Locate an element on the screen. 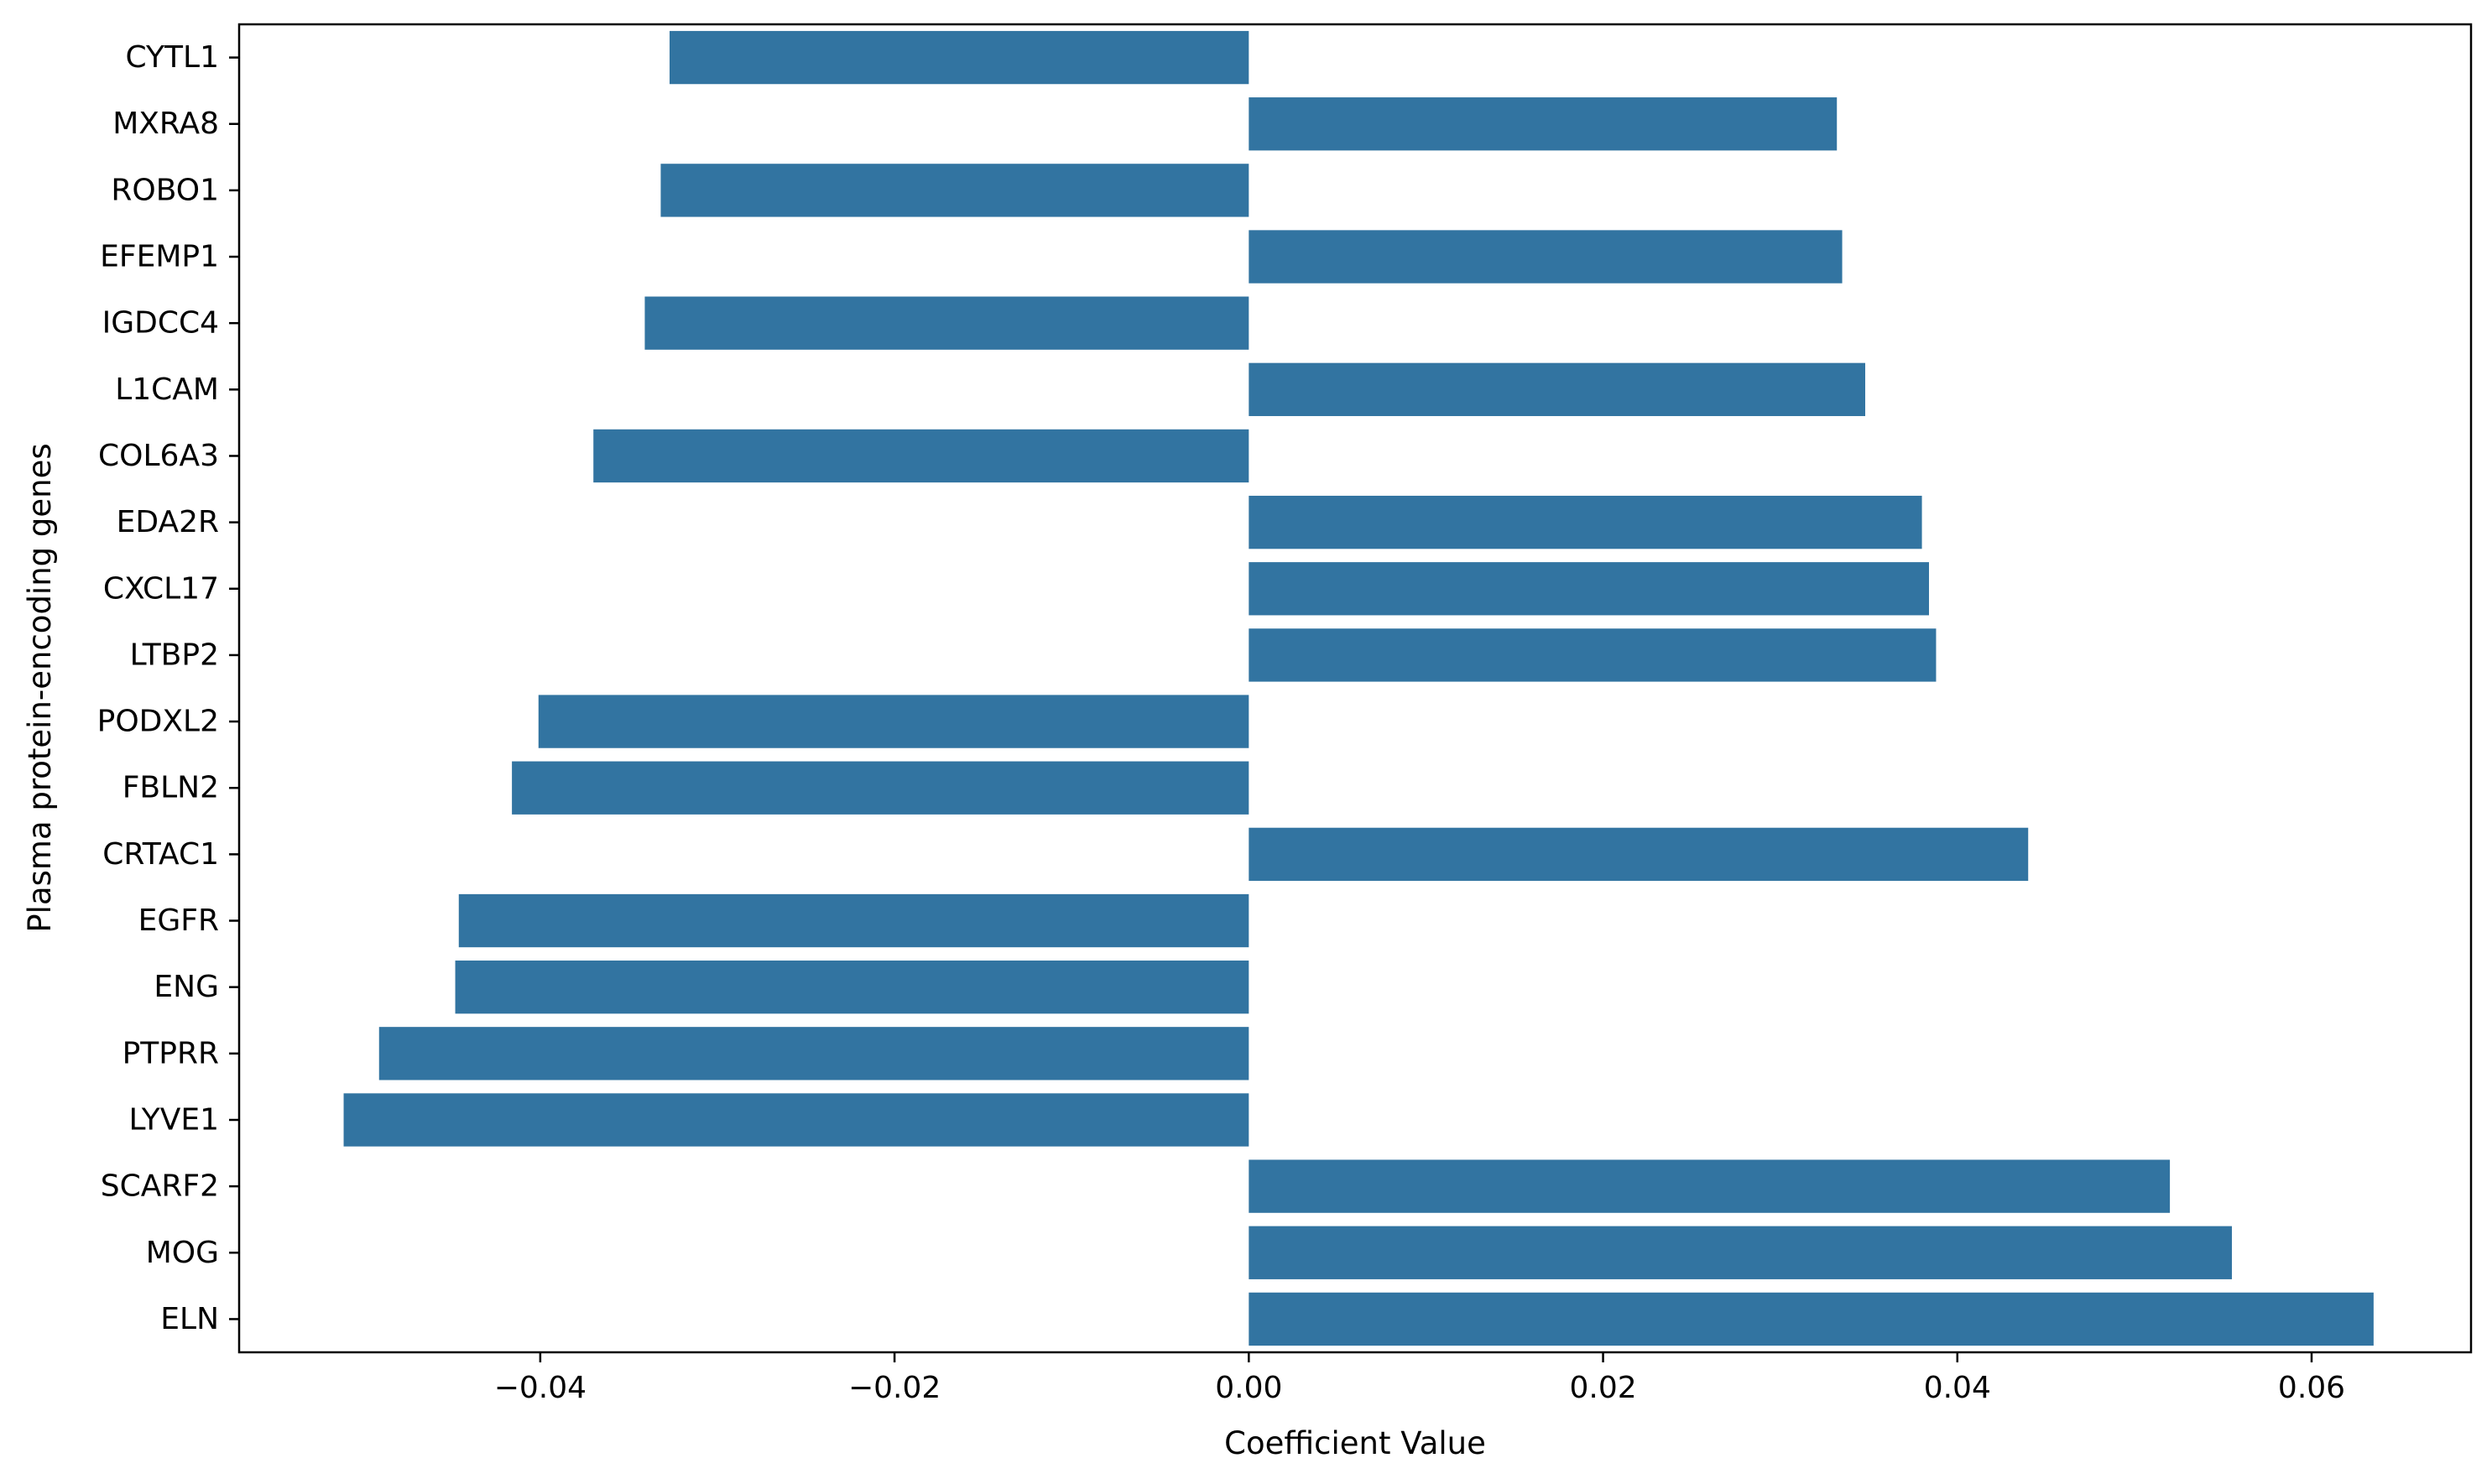 The width and height of the screenshot is (2492, 1484). x-tick-label: −0.02 is located at coordinates (895, 1388).